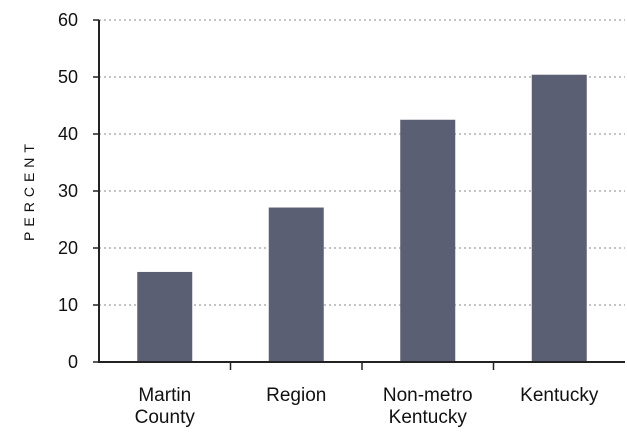  I want to click on x-tick-label-martin-county: Martin County, so click(165, 406).